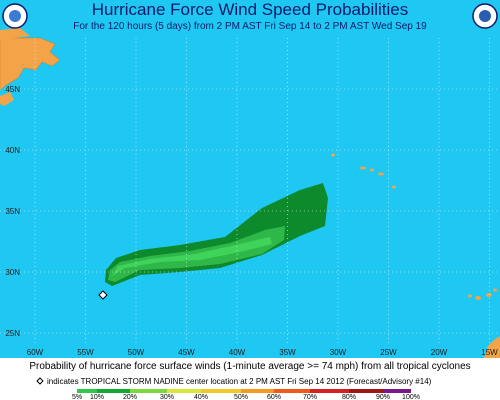 The height and width of the screenshot is (400, 500). Describe the element at coordinates (414, 226) in the screenshot. I see `islands` at that location.